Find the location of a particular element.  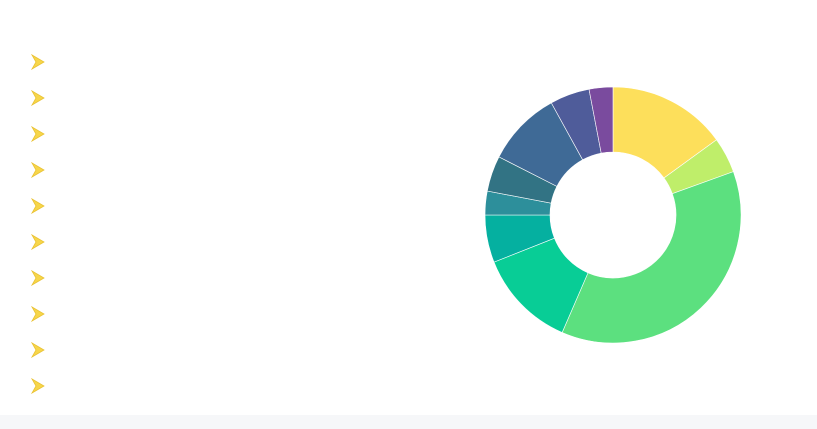

background-strip is located at coordinates (408, 422).